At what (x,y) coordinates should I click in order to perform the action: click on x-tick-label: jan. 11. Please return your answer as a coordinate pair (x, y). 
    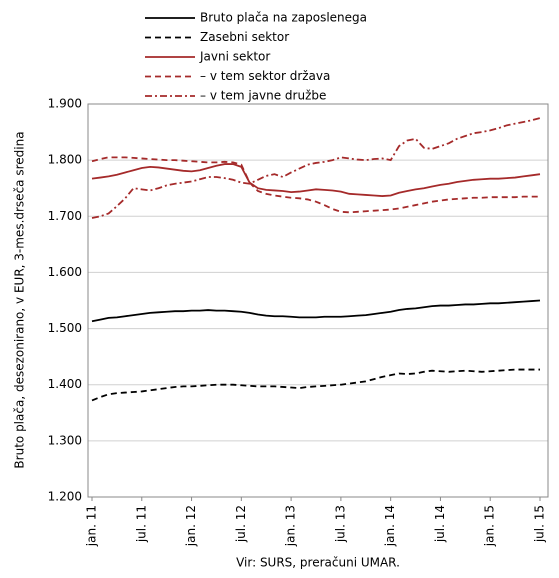
    Looking at the image, I should click on (92, 526).